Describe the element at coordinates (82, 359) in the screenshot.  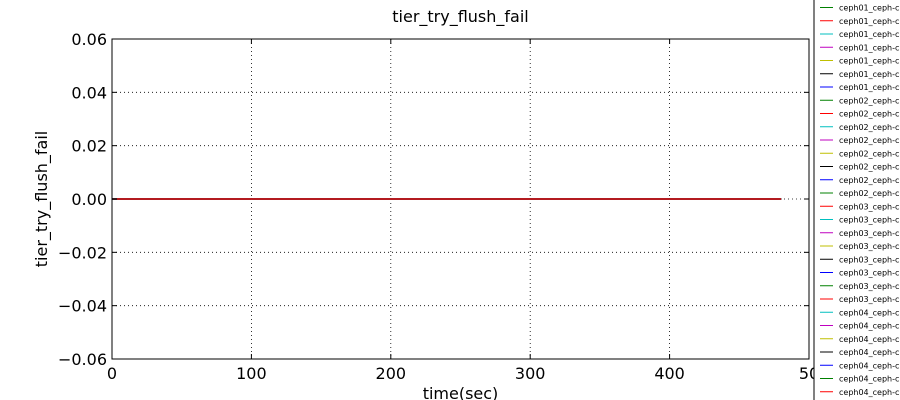
I see `y-tick-label: −0.06` at that location.